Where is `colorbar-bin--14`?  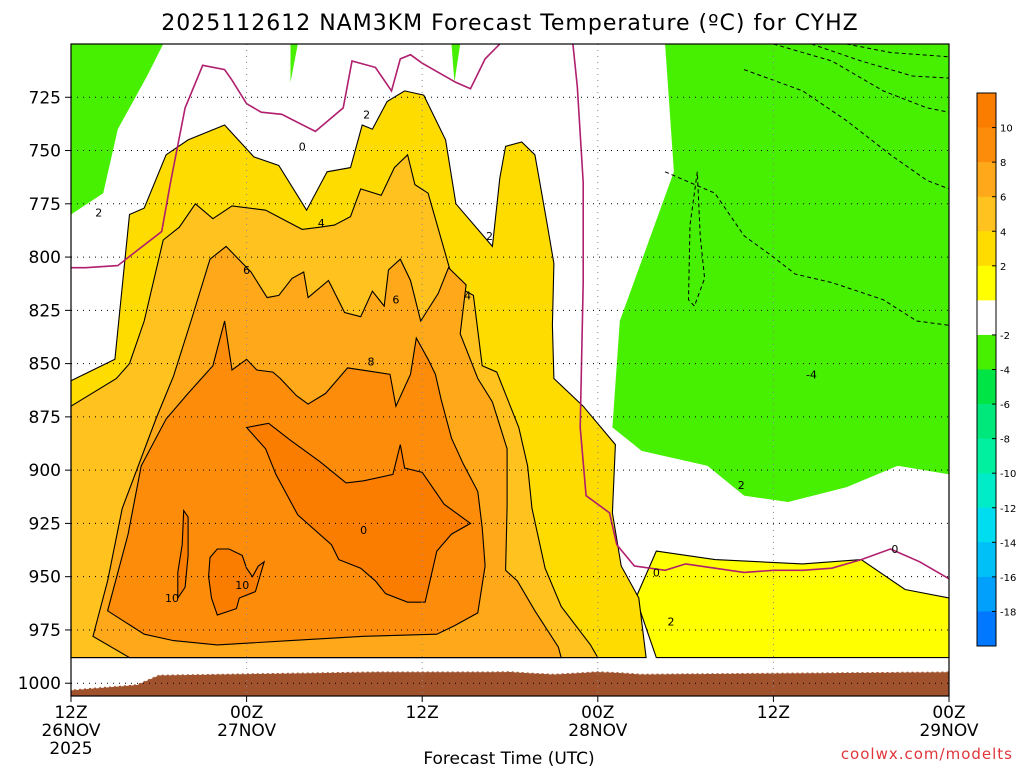 colorbar-bin--14 is located at coordinates (986, 525).